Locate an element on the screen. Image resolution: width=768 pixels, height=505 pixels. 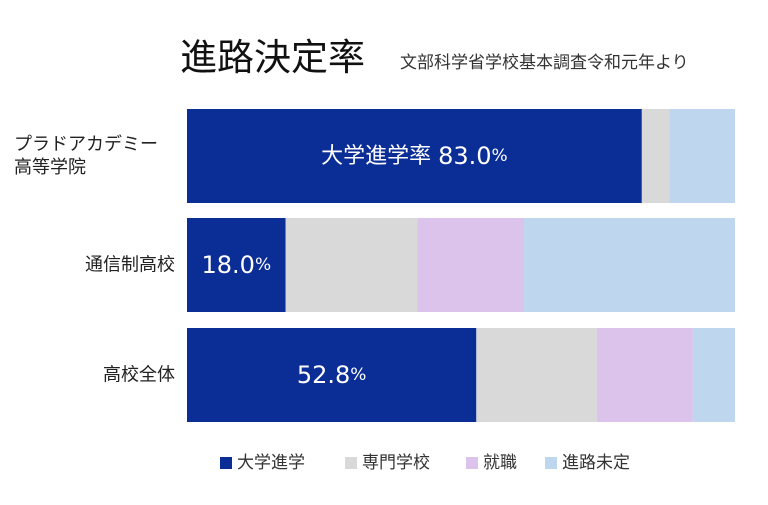
legend-label-1: 大学進学 is located at coordinates (271, 463).